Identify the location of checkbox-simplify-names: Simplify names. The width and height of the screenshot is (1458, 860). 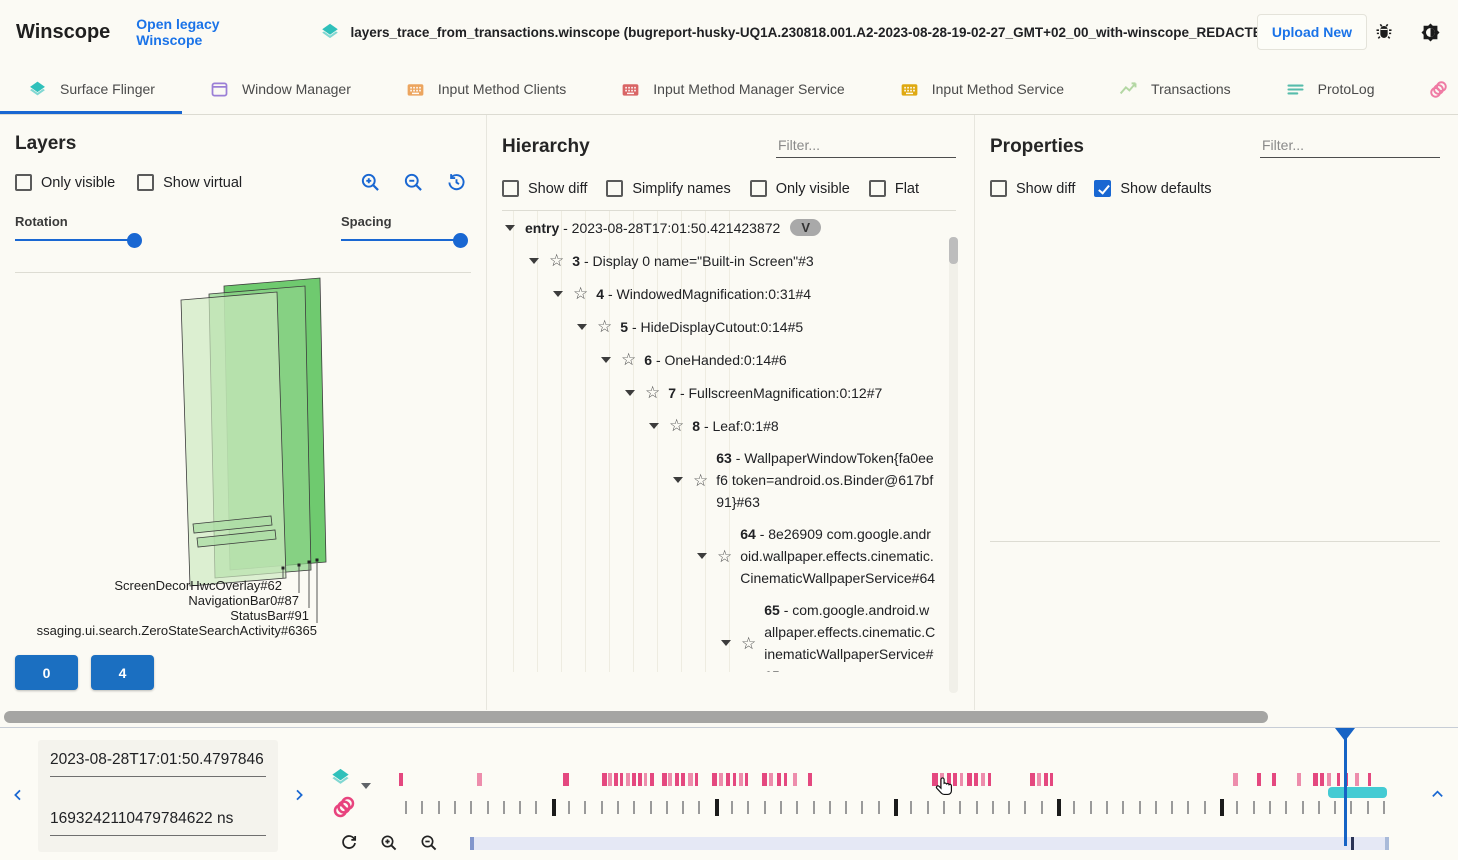
(668, 188).